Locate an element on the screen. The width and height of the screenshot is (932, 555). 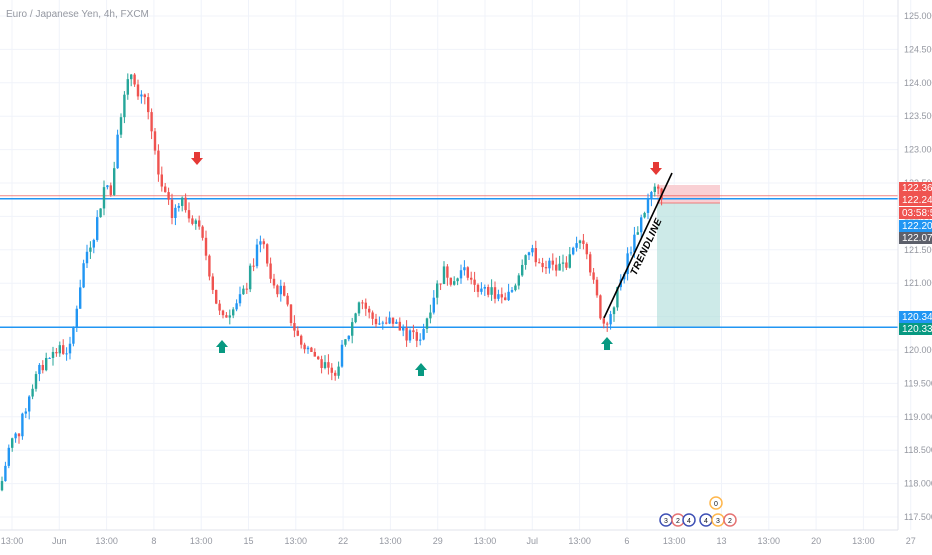
y-tick-label: 121.500 is located at coordinates (918, 250).